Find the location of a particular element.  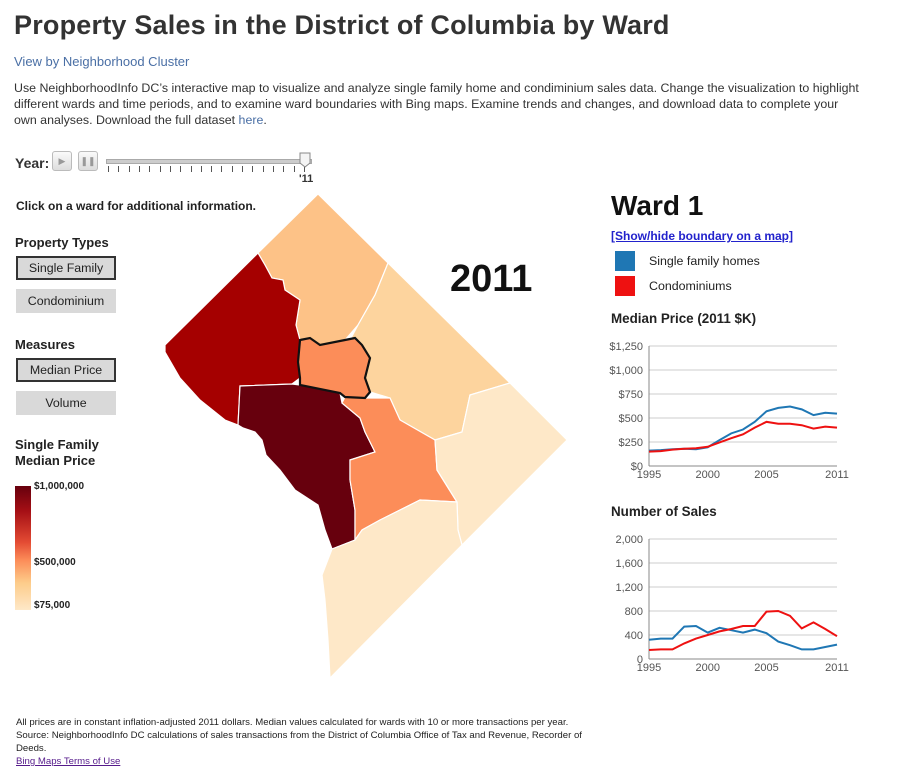

y-tick-label: $750 is located at coordinates (631, 395).